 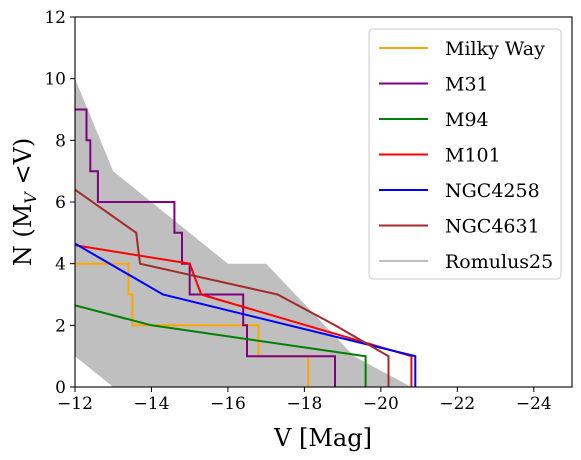 What do you see at coordinates (30, 197) in the screenshot?
I see `y-axis-title-sub: V` at bounding box center [30, 197].